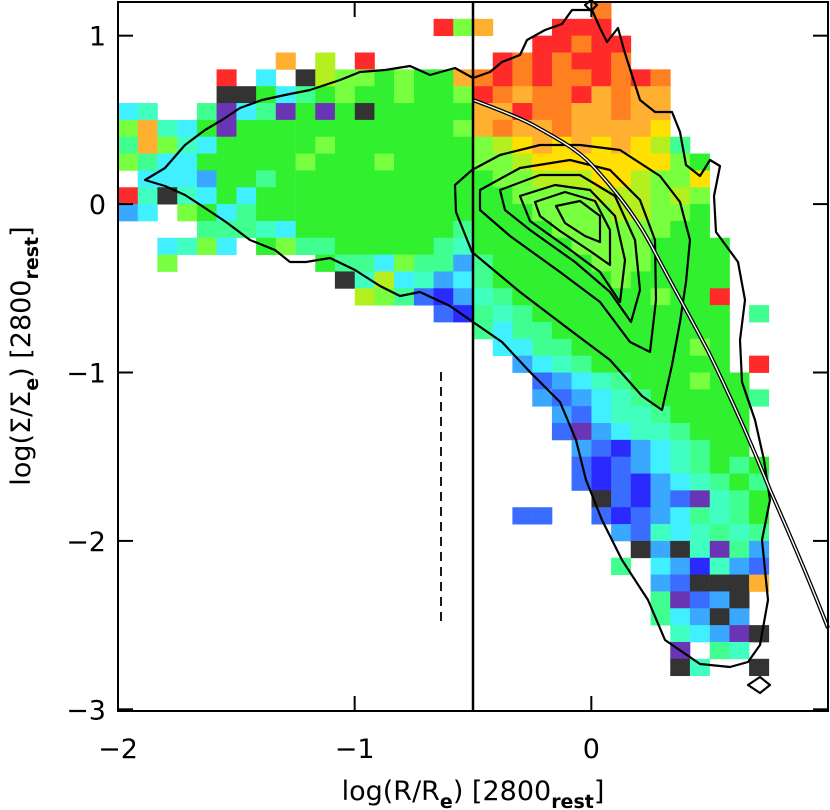 This screenshot has width=830, height=810. What do you see at coordinates (502, 791) in the screenshot?
I see `axis-title-part: ) [2800` at bounding box center [502, 791].